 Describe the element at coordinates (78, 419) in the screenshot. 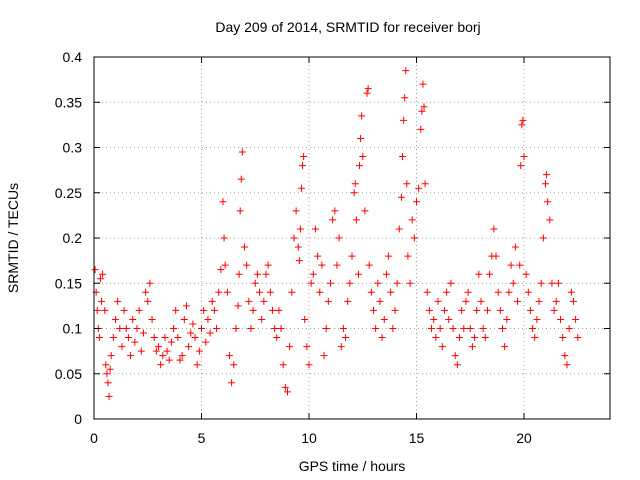

I see `y-tick-label: 0` at that location.